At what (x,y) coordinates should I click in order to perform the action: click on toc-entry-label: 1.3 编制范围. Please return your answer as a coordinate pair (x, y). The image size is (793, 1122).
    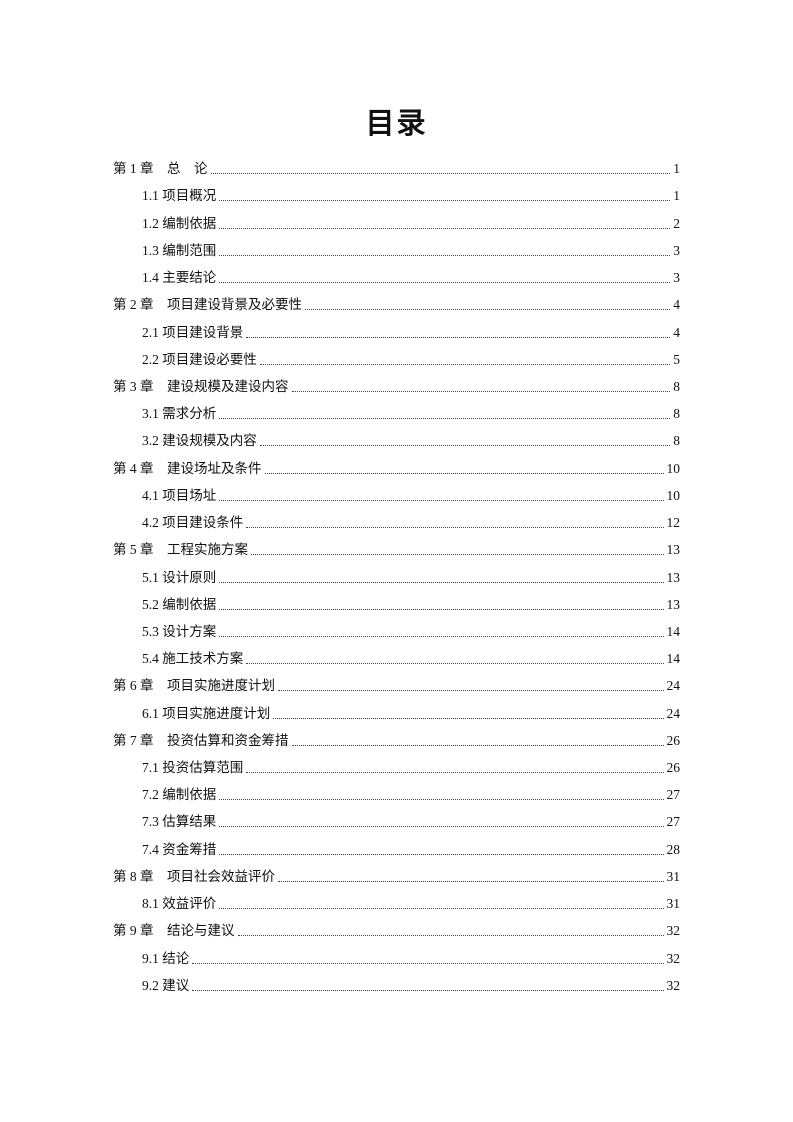
    Looking at the image, I should click on (179, 250).